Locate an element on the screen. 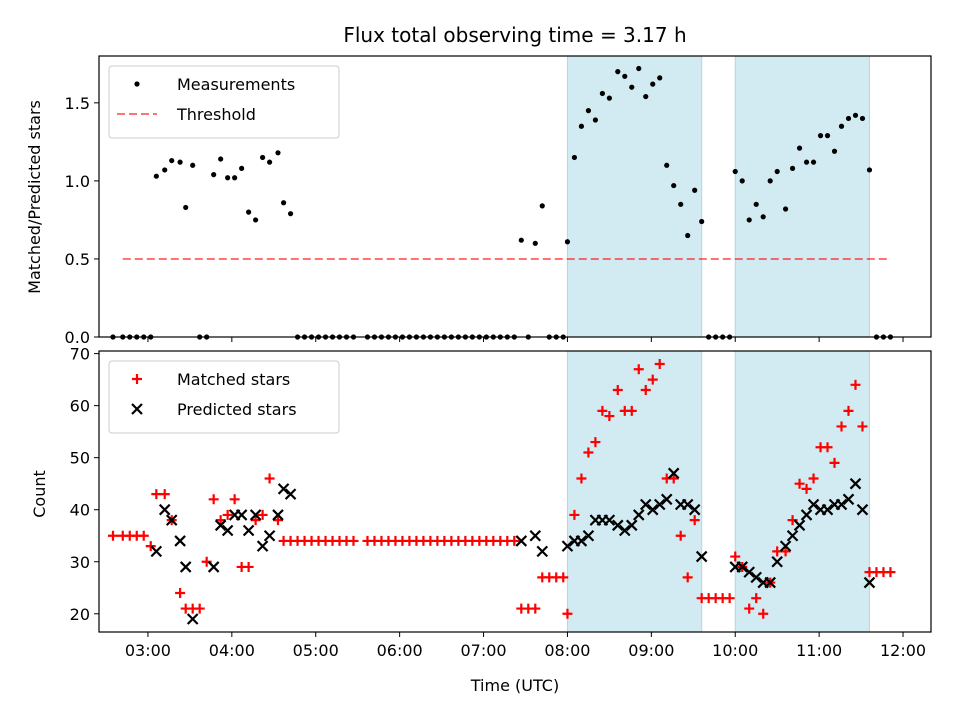 Image resolution: width=960 pixels, height=720 pixels. legend-0: Measurements Threshold is located at coordinates (224, 102).